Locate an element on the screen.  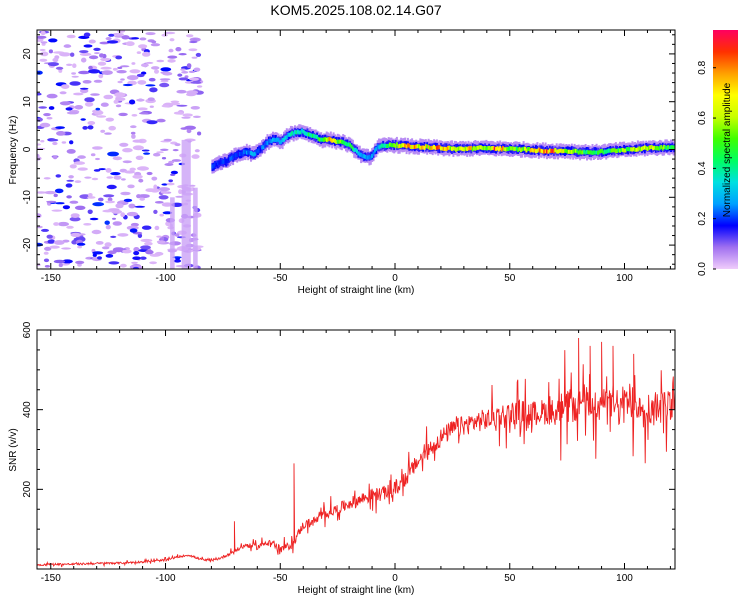
snr-xlabel: Height of straight line (km) is located at coordinates (356, 590).